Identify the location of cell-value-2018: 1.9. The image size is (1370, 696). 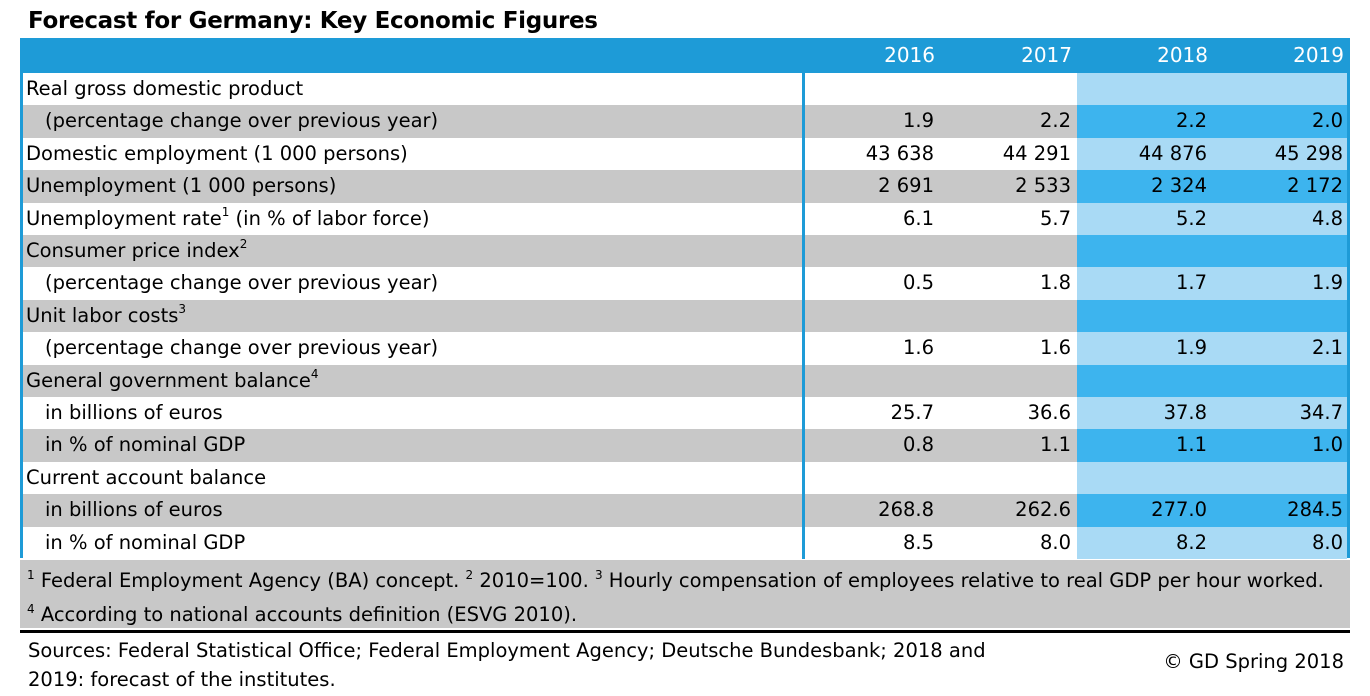
(1191, 348).